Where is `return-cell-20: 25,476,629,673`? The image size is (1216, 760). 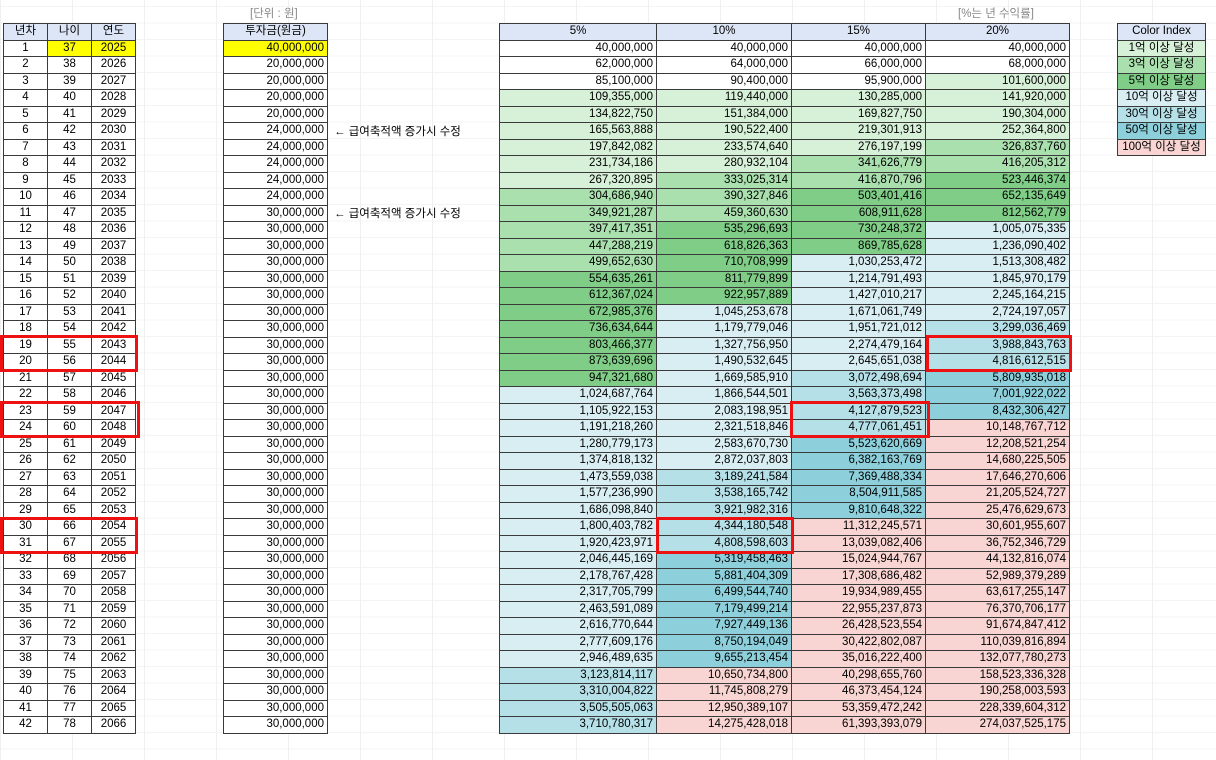 return-cell-20: 25,476,629,673 is located at coordinates (997, 510).